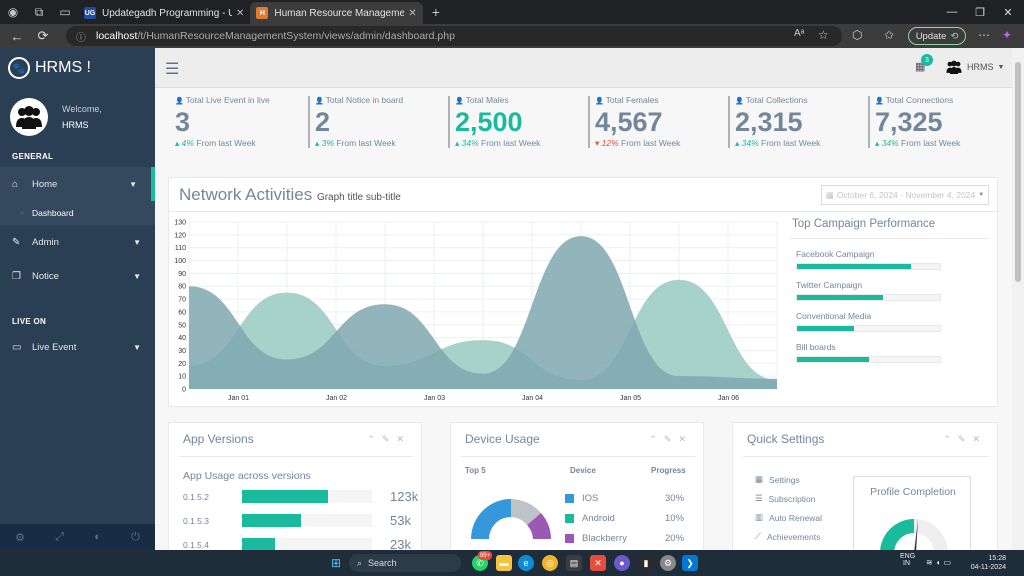 The height and width of the screenshot is (576, 1024). Describe the element at coordinates (905, 195) in the screenshot. I see `date-range-picker: ▦ October 6, 2024 - November 4, 2024 ▼` at that location.